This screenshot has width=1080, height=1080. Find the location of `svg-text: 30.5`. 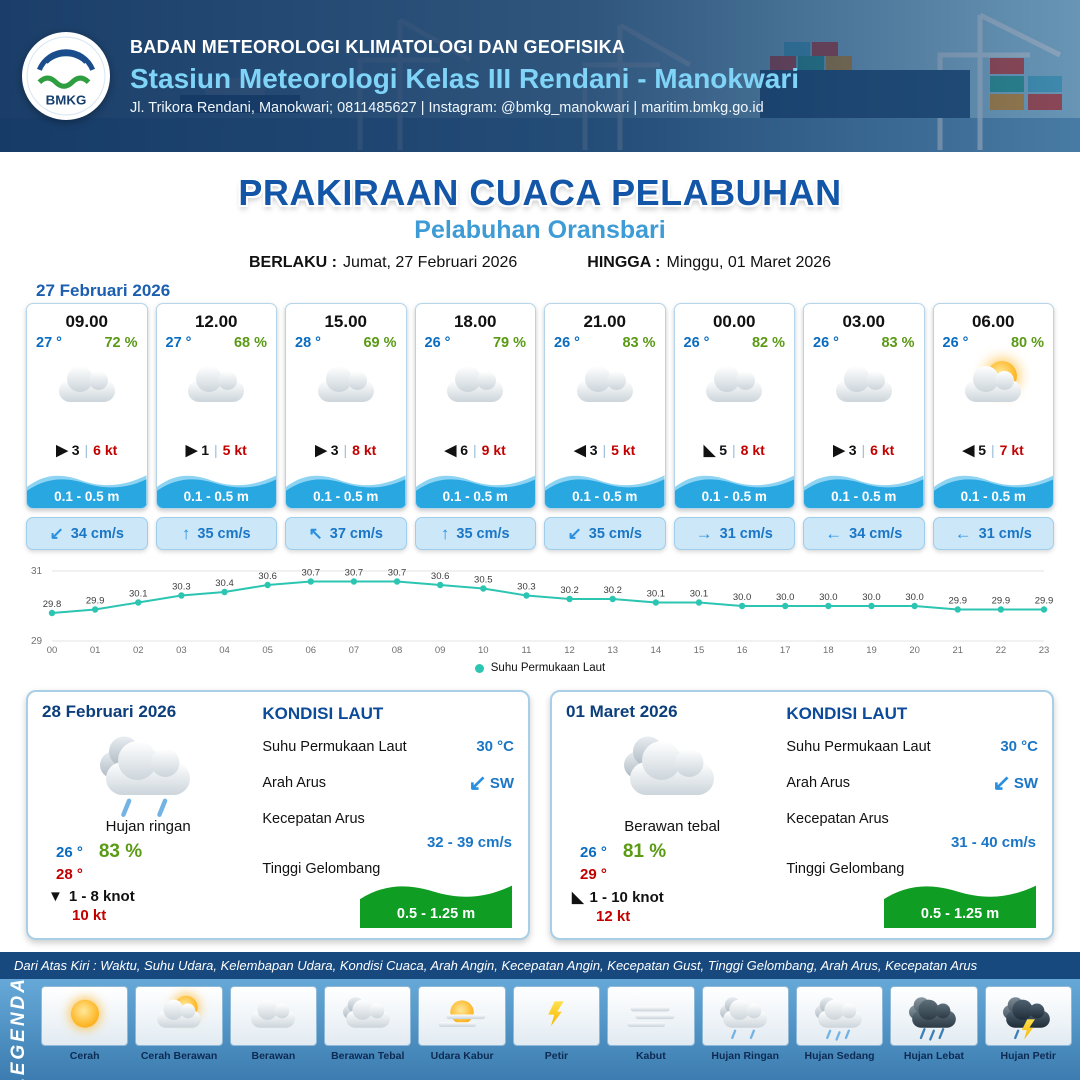

svg-text: 30.5 is located at coordinates (483, 580).